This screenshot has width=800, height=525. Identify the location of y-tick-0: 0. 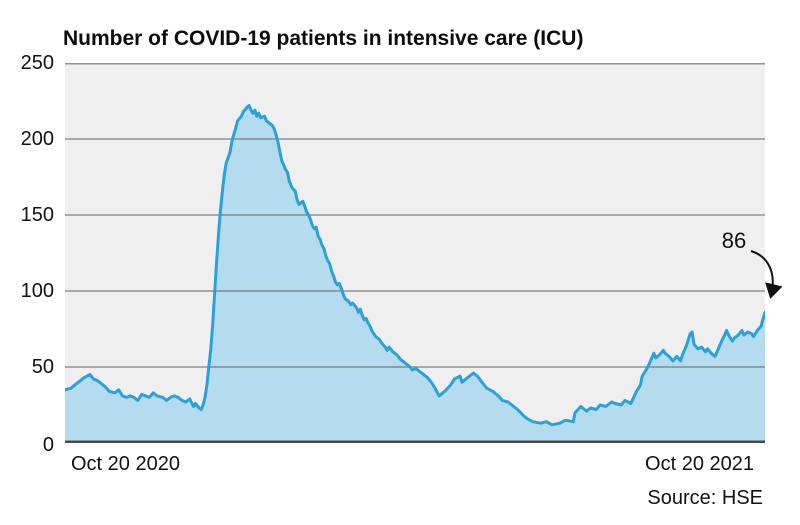
(48, 445).